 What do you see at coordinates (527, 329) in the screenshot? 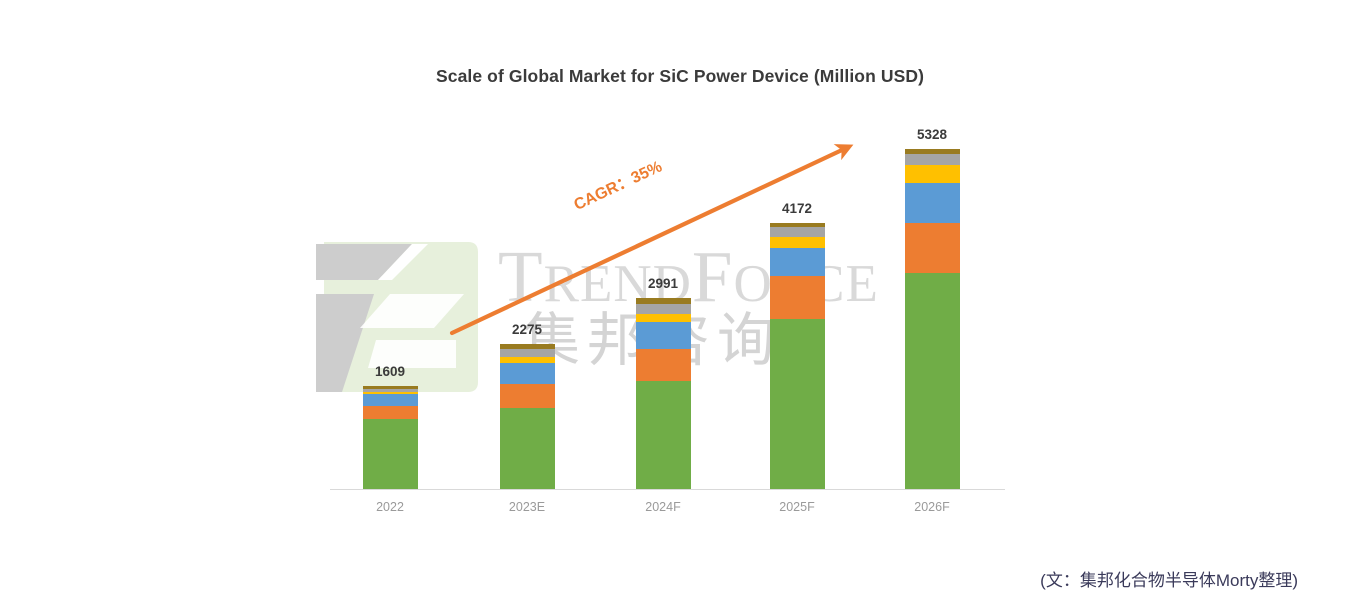
I see `bar-value-label: 2275` at bounding box center [527, 329].